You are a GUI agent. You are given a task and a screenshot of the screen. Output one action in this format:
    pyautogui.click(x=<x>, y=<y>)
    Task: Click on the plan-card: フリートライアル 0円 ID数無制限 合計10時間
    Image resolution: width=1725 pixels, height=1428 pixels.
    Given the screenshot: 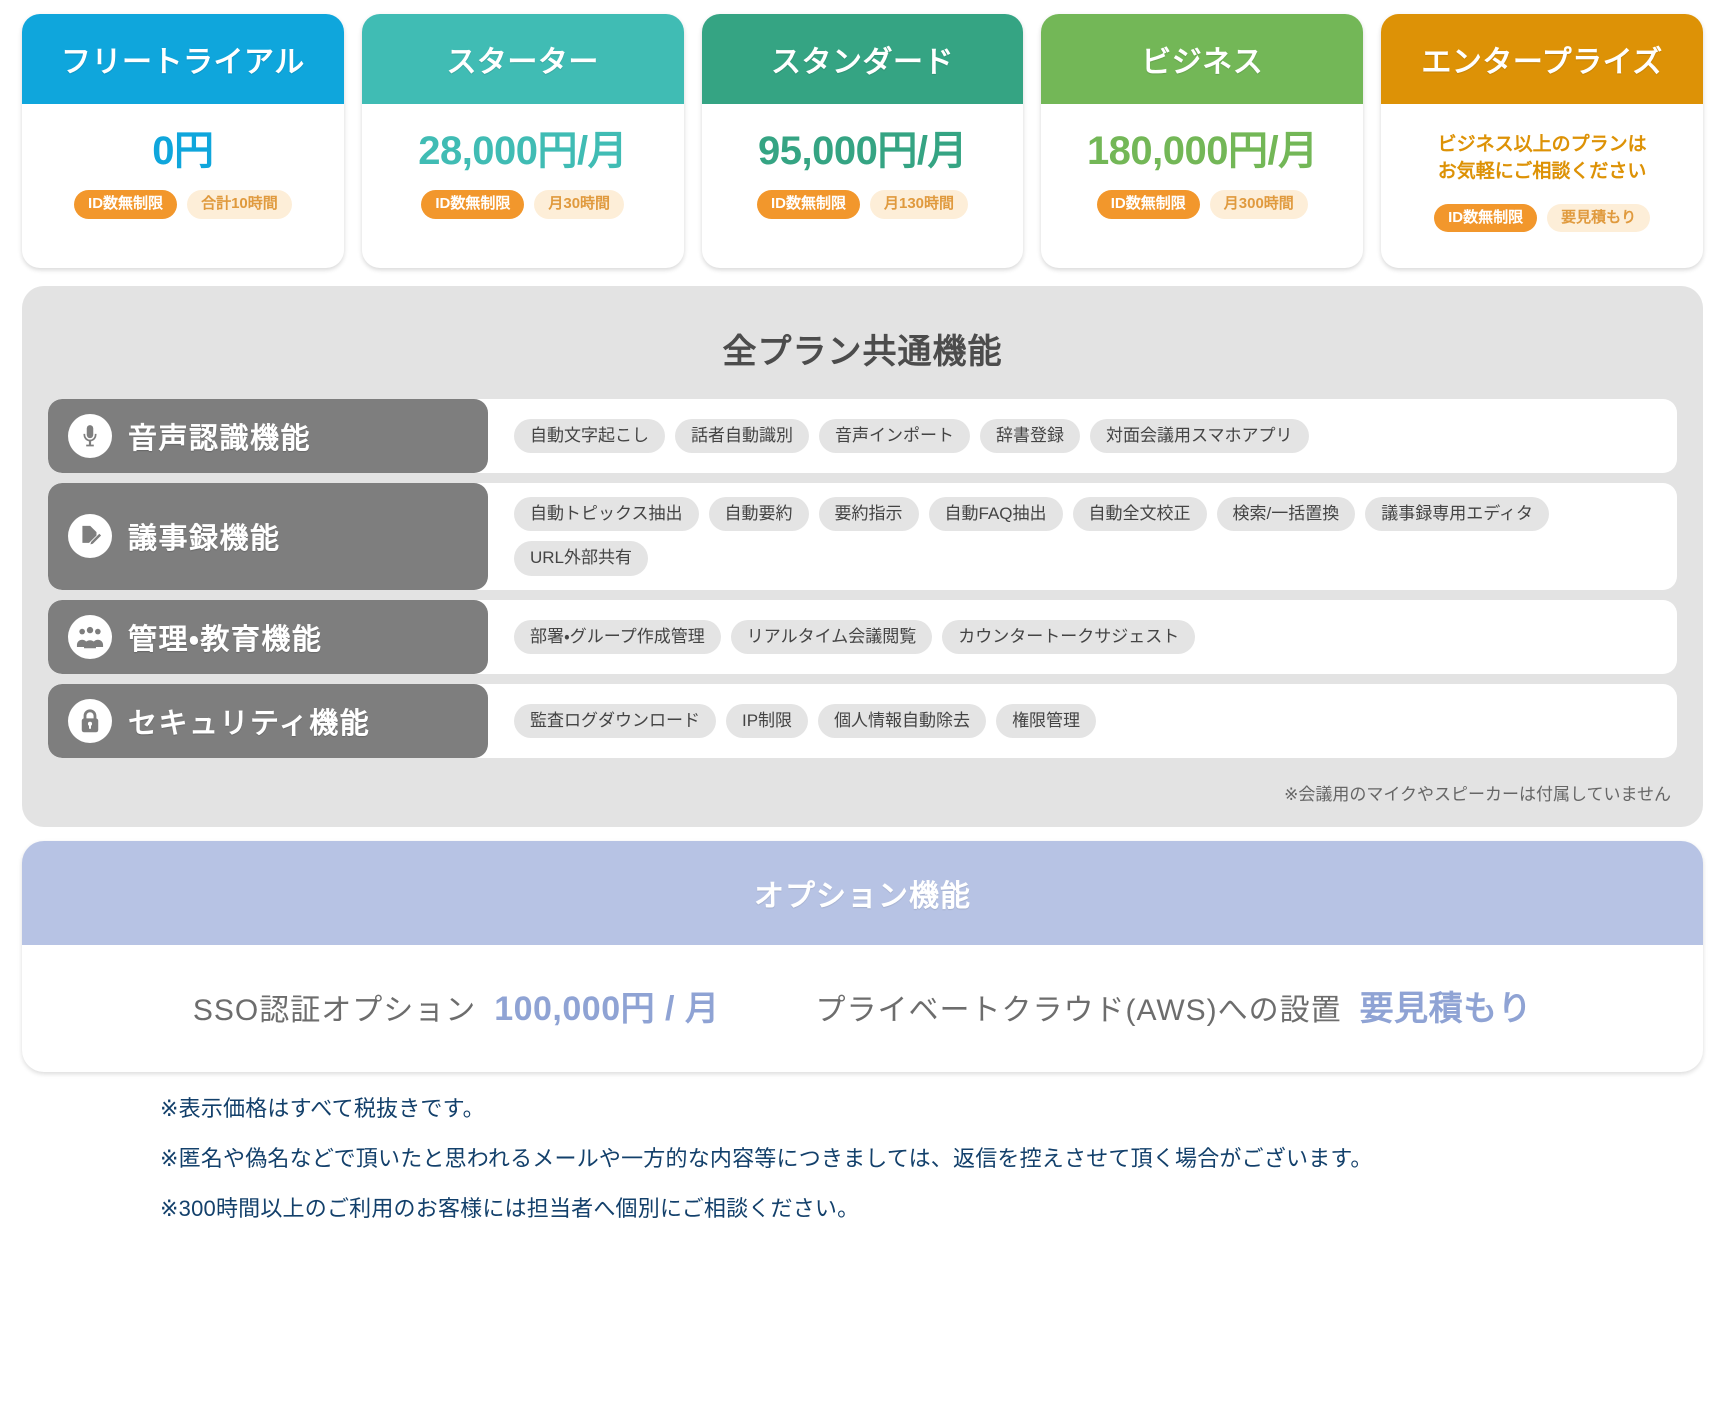 What is the action you would take?
    pyautogui.click(x=183, y=141)
    